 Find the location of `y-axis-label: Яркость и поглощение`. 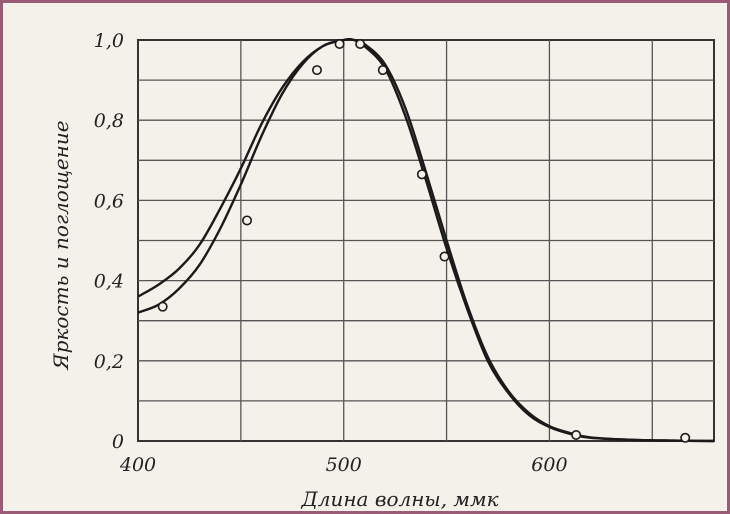

y-axis-label: Яркость и поглощение is located at coordinates (61, 245).